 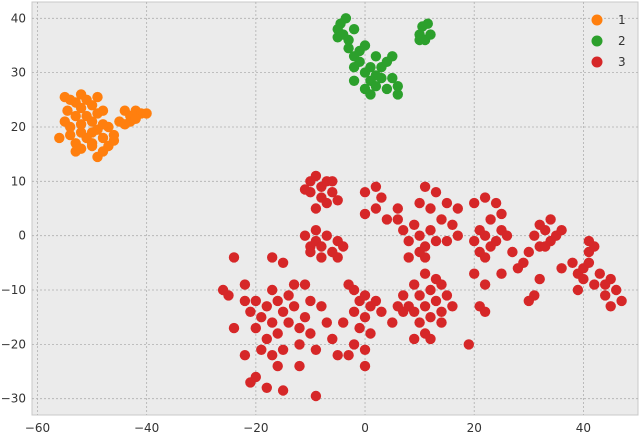 I want to click on y-tick-label: −10, so click(x=13, y=290).